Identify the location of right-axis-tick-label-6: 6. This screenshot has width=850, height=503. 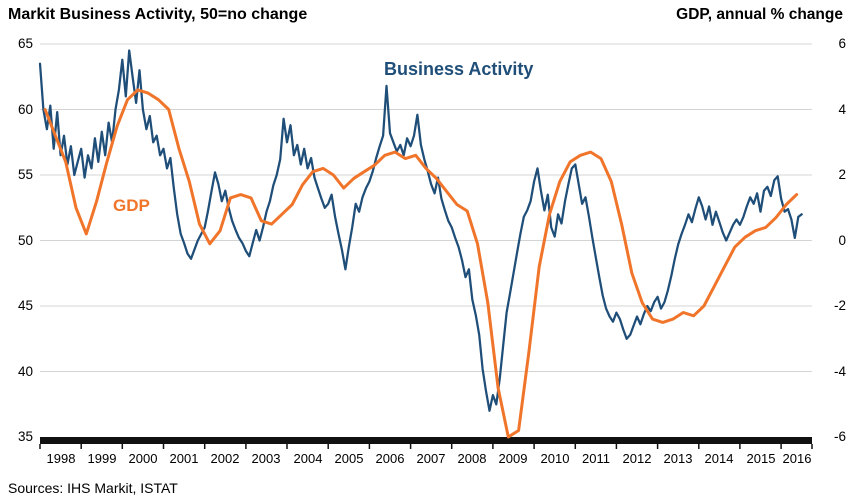
(842, 43).